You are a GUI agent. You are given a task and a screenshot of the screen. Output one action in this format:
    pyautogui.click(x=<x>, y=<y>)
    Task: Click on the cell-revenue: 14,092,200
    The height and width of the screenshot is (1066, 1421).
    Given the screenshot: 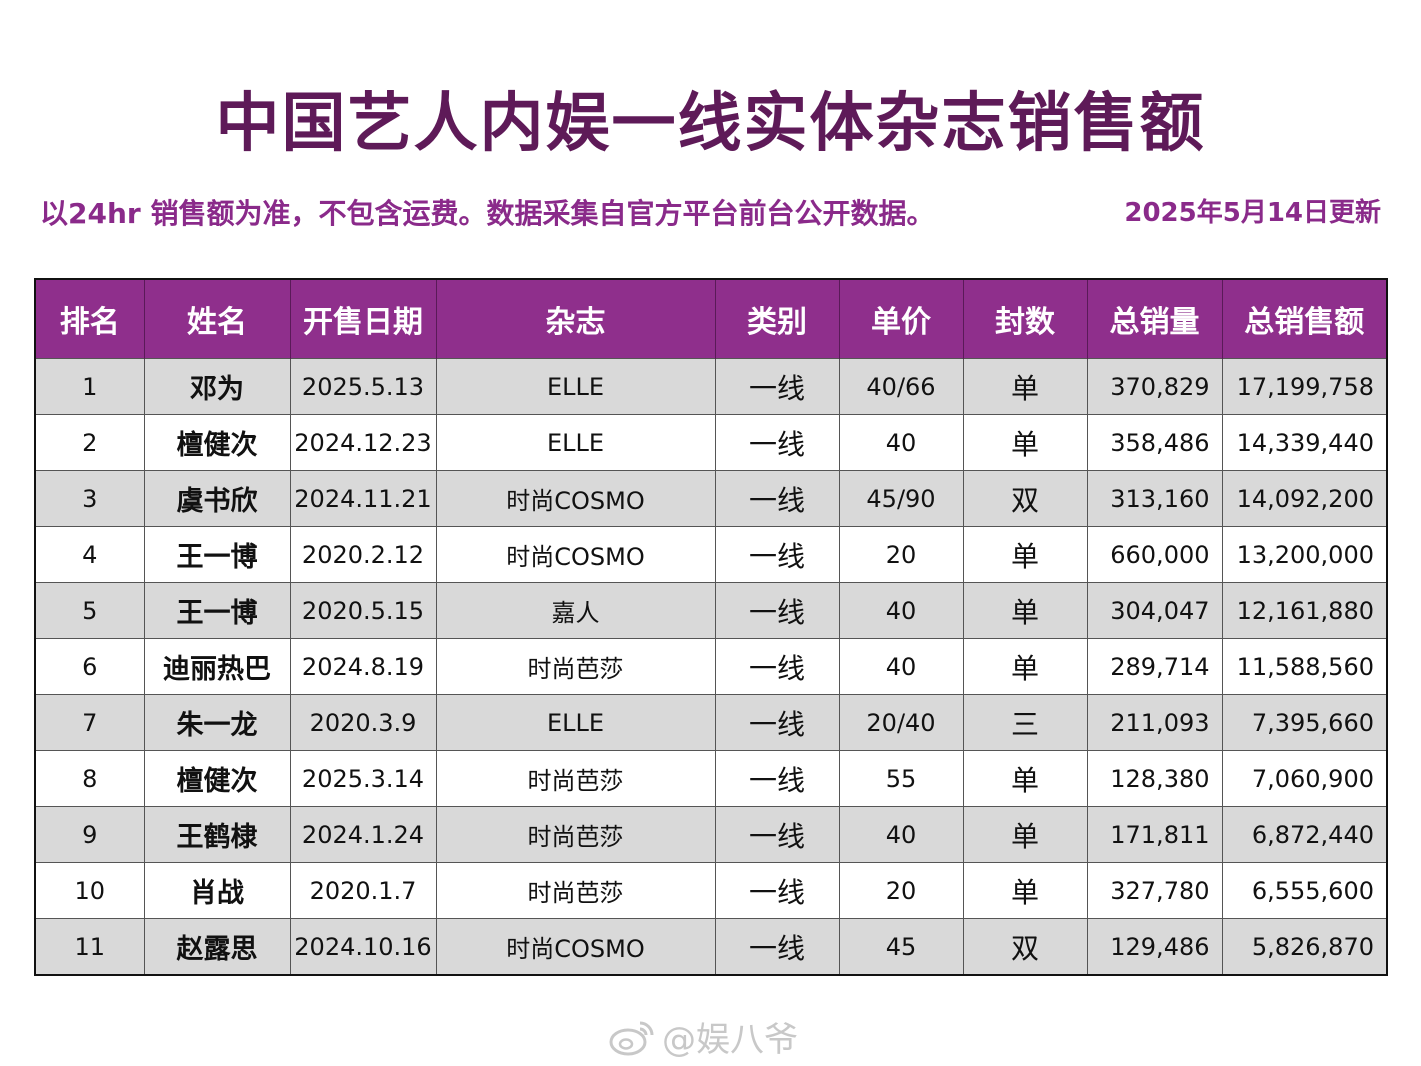 What is the action you would take?
    pyautogui.click(x=1304, y=498)
    